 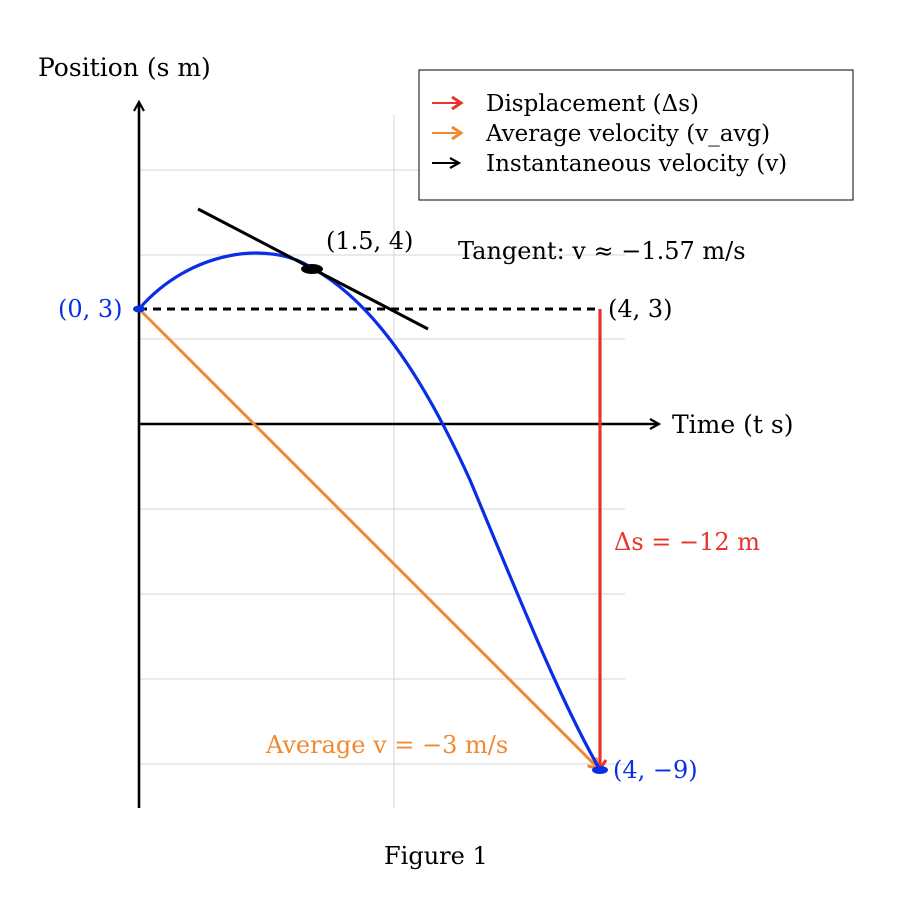 I want to click on legend-label-instantaneous: Instantaneous velocity (v), so click(x=636, y=164).